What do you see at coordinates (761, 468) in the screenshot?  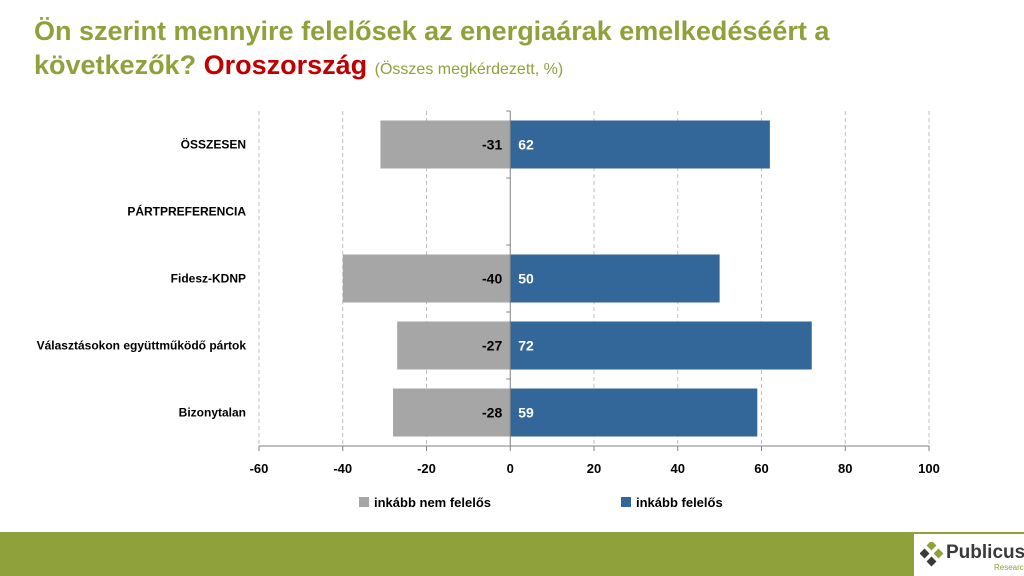 I see `x-tick-label: 60` at bounding box center [761, 468].